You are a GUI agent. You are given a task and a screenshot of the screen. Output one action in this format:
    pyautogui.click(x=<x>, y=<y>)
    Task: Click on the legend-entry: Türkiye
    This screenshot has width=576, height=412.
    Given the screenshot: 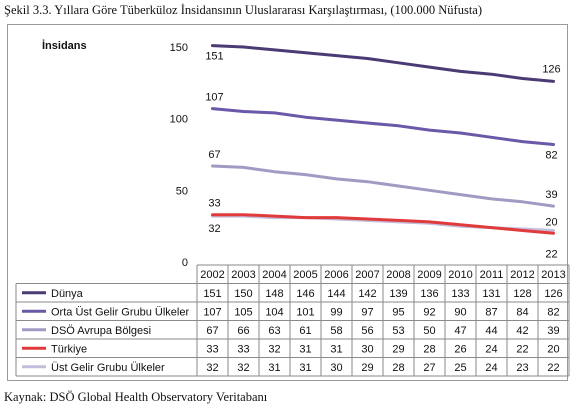 What is the action you would take?
    pyautogui.click(x=69, y=349)
    